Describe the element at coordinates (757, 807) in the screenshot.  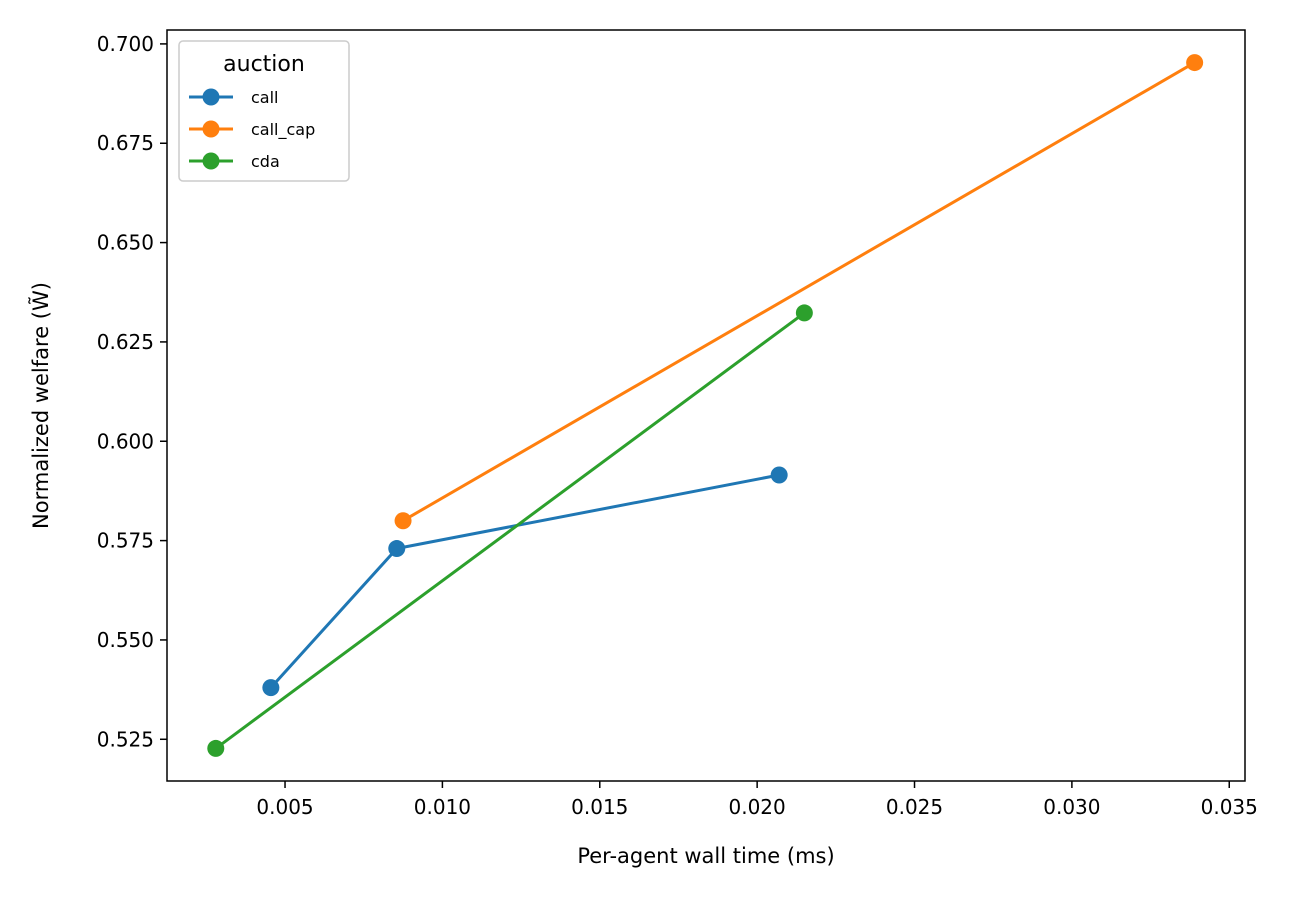
I see `x-tick-label: 0.020` at that location.